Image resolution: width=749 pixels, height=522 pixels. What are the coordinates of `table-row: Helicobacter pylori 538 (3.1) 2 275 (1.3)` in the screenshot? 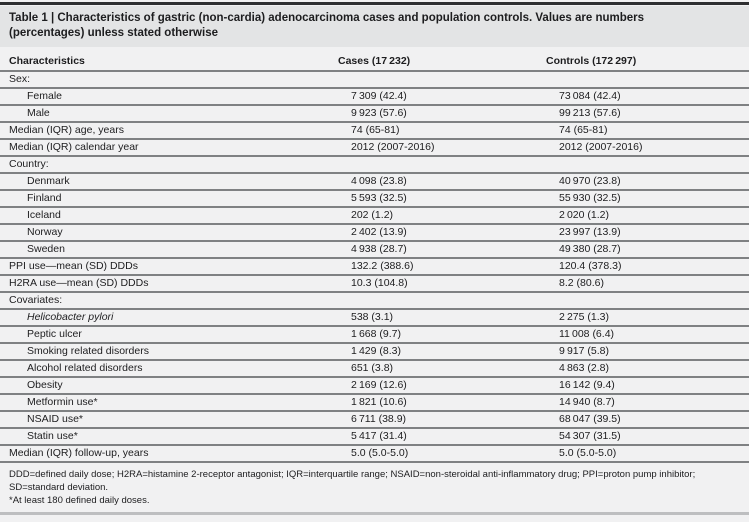 It's located at (374, 318).